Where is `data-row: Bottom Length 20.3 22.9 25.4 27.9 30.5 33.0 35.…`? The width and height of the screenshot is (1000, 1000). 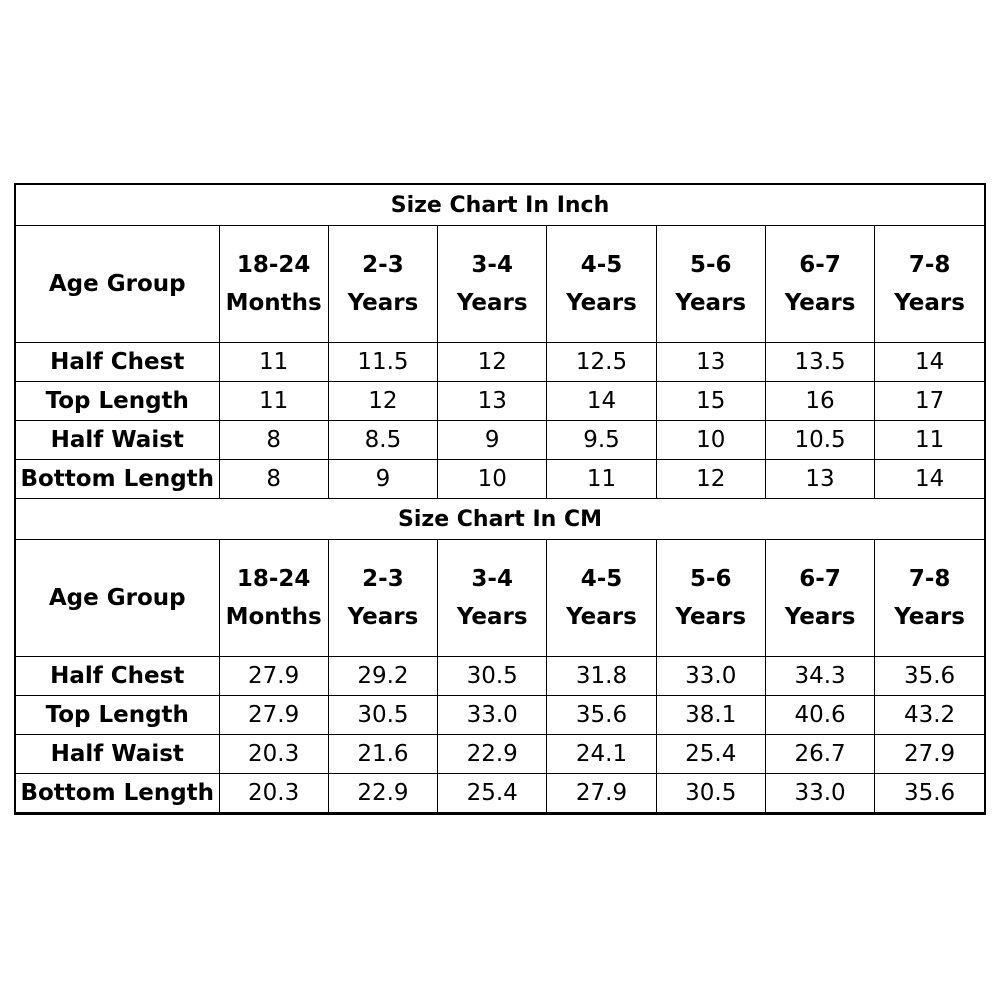
data-row: Bottom Length 20.3 22.9 25.4 27.9 30.5 33.0 35.… is located at coordinates (500, 793).